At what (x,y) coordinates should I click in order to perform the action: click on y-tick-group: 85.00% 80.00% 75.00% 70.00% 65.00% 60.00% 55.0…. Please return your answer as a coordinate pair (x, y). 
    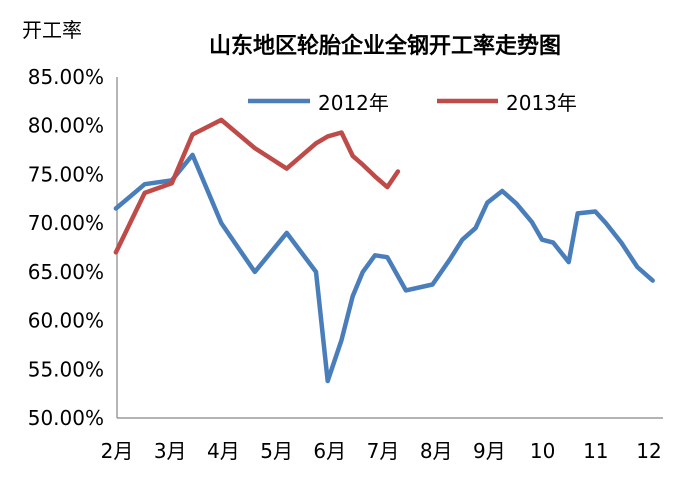
    Looking at the image, I should click on (66, 247).